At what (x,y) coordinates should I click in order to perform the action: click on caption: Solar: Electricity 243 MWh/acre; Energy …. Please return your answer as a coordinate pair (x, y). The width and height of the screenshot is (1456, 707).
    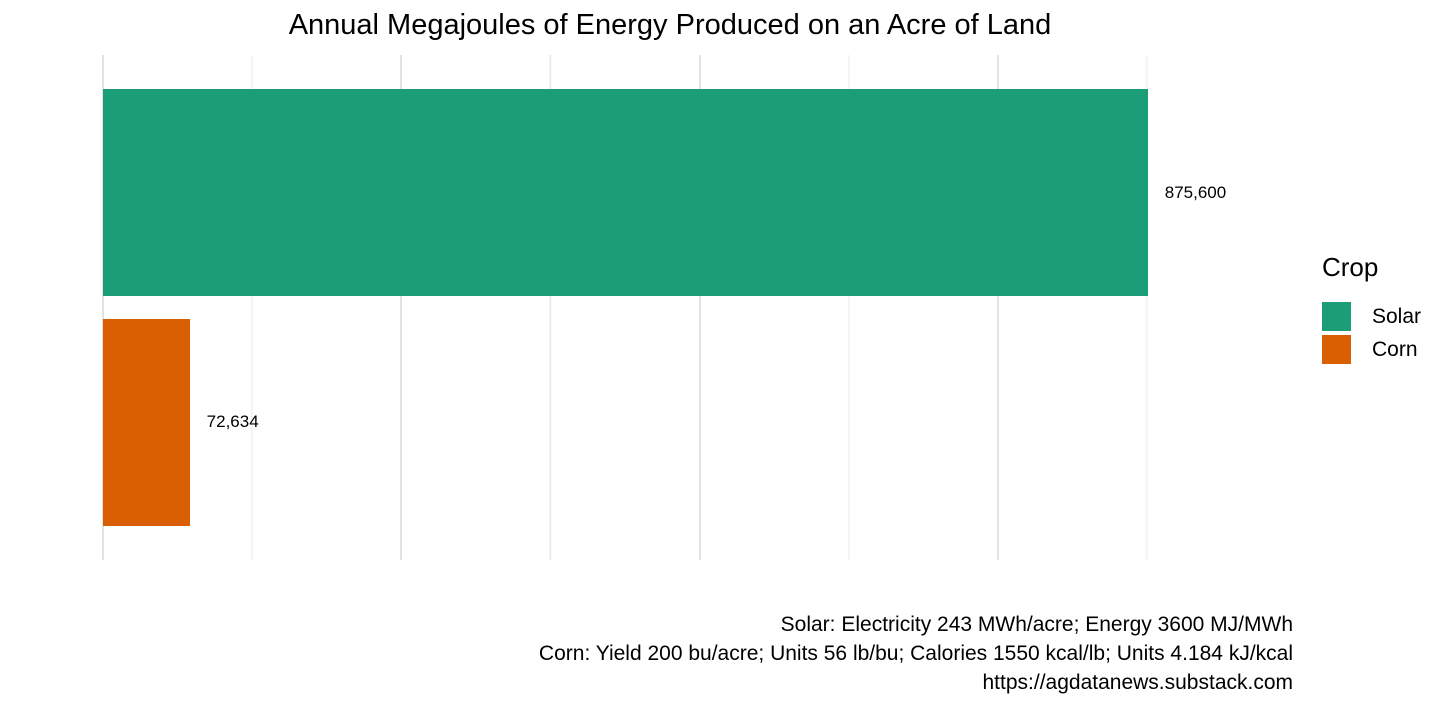
    Looking at the image, I should click on (916, 653).